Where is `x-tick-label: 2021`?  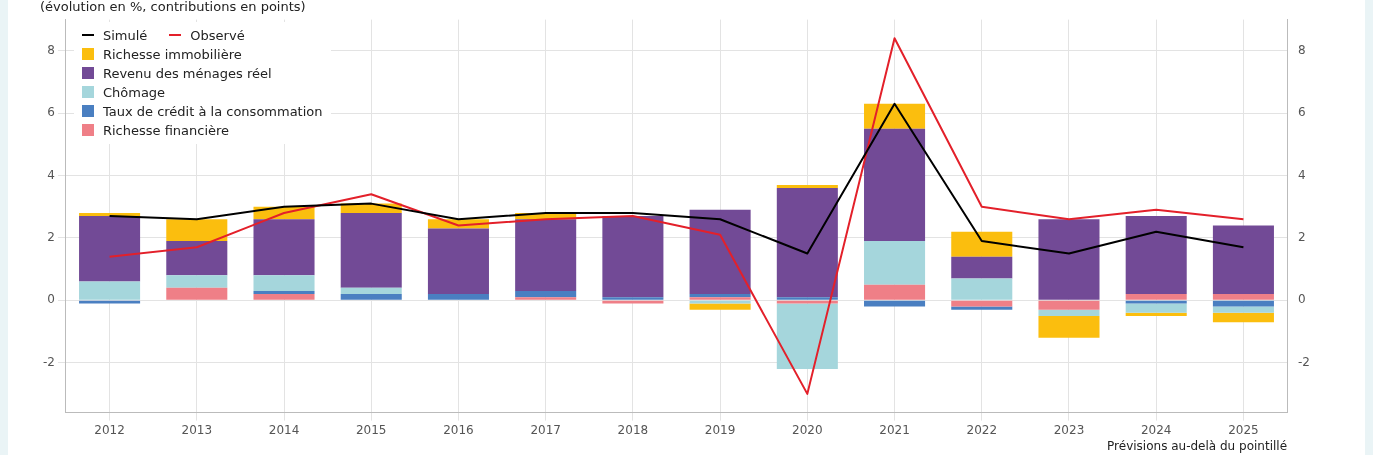
x-tick-label: 2021 is located at coordinates (894, 429).